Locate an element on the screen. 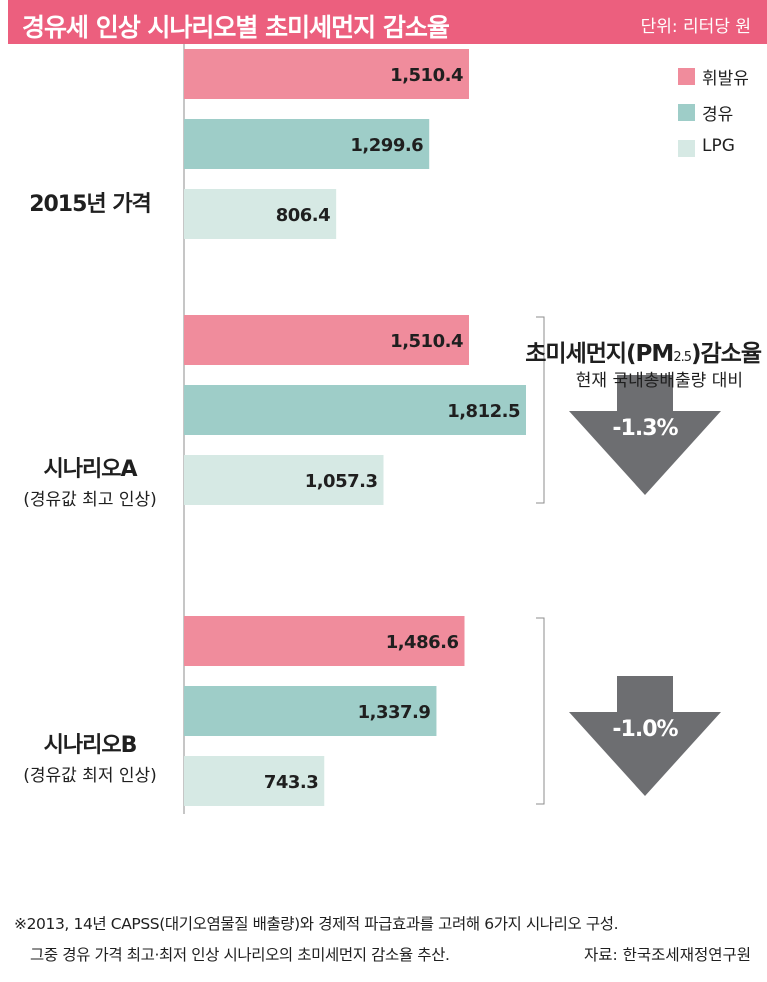 The image size is (767, 982). bar-value-label-diesel-group-2: 1,337.9 is located at coordinates (394, 712).